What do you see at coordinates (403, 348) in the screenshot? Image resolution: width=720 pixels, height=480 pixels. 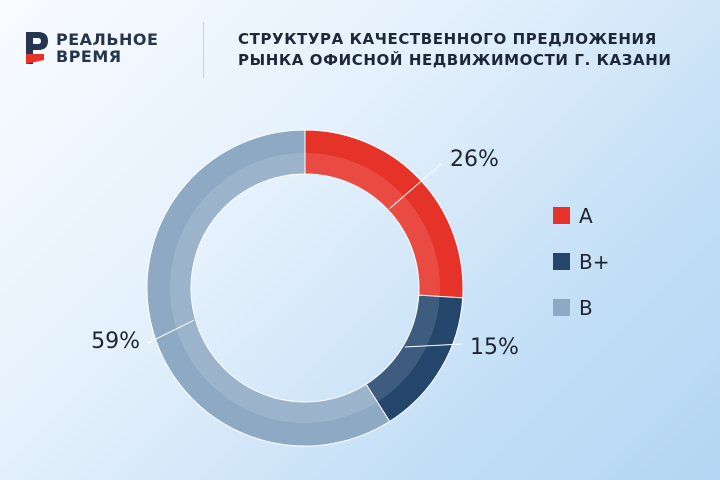 I see `donut-slice-inner-band-b-plus` at bounding box center [403, 348].